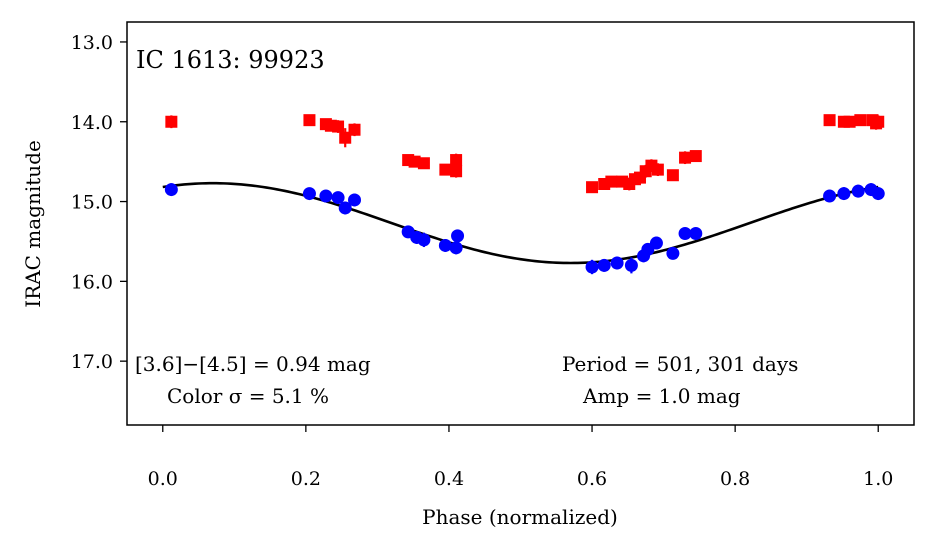 The width and height of the screenshot is (936, 552). I want to click on x-tick-label-3: 0.6, so click(592, 479).